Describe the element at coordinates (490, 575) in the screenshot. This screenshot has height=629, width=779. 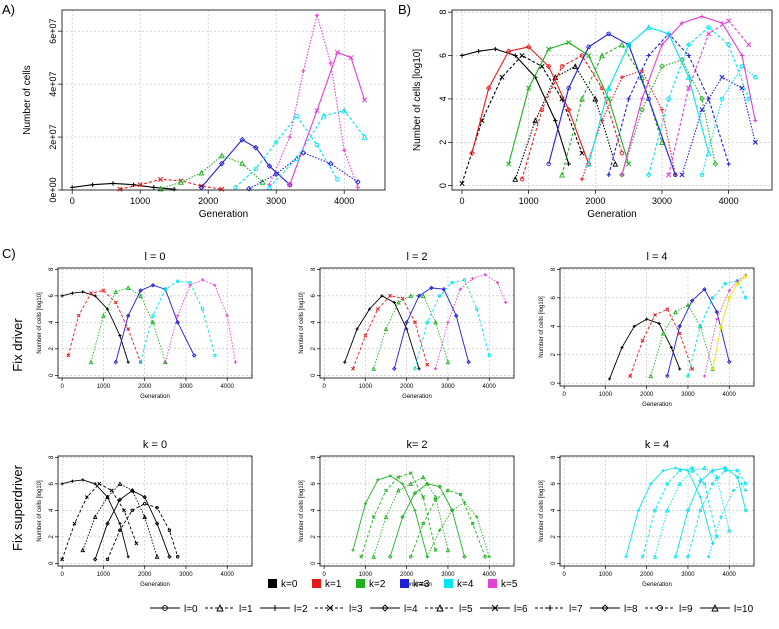
I see `x-tick-label: 4000` at that location.